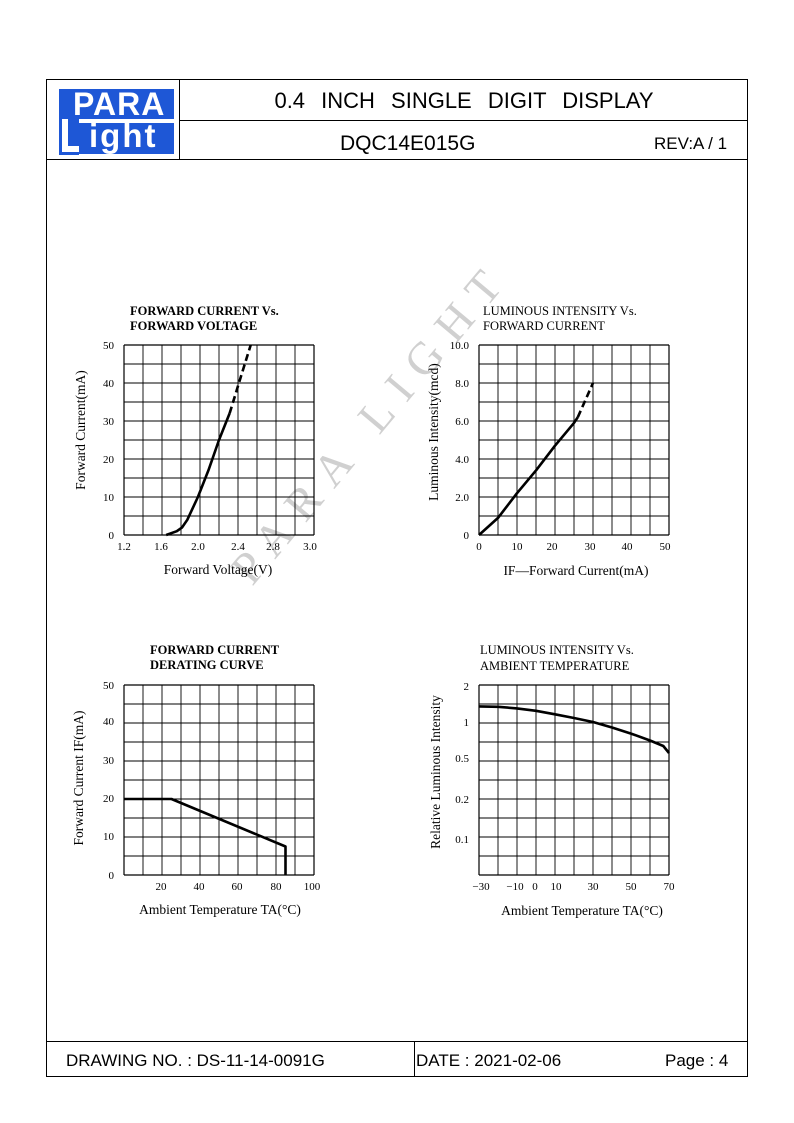 The image size is (794, 1123). Describe the element at coordinates (218, 569) in the screenshot. I see `x-axis-label: Forward Voltage(V)` at that location.